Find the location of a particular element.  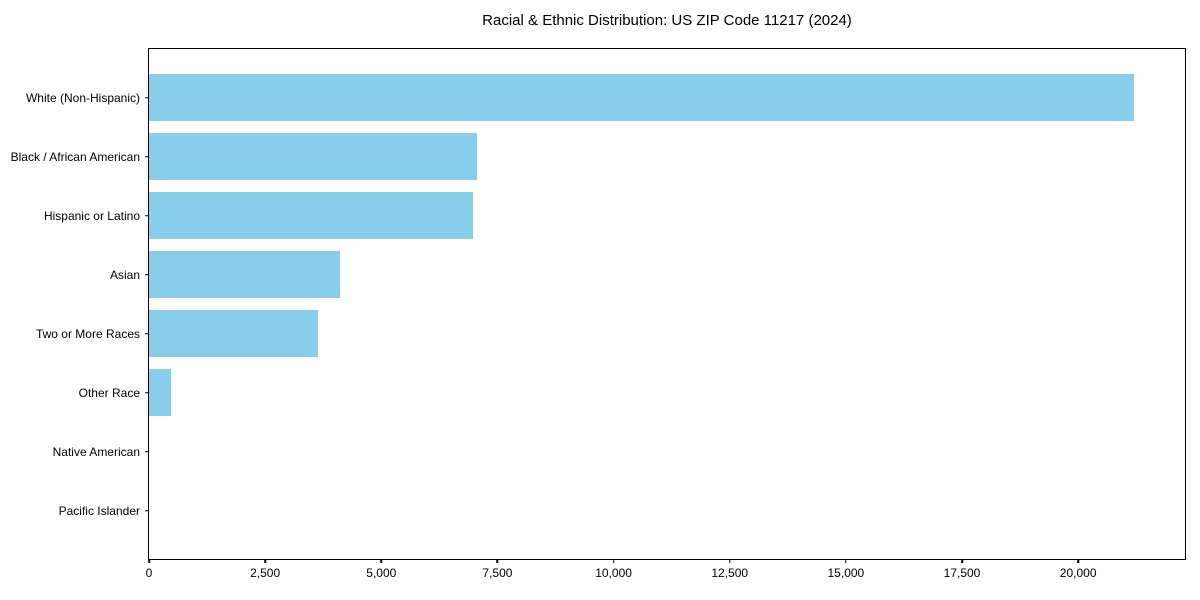

y-tick-label: Native American is located at coordinates (96, 451).